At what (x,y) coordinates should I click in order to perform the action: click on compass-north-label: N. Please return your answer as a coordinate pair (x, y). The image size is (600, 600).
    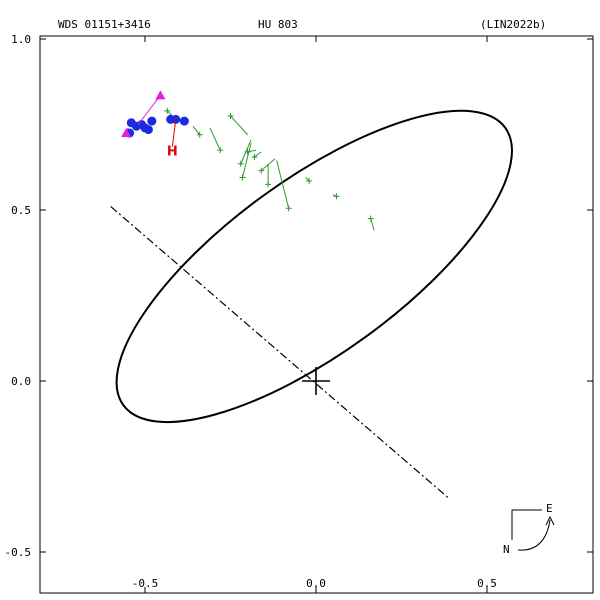
    Looking at the image, I should click on (506, 549).